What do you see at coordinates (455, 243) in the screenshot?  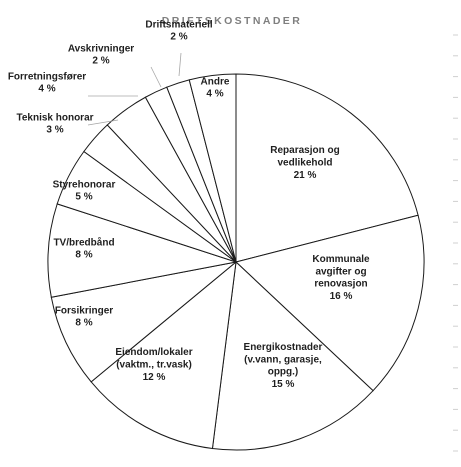 I see `plot-area-edge-ticks` at bounding box center [455, 243].